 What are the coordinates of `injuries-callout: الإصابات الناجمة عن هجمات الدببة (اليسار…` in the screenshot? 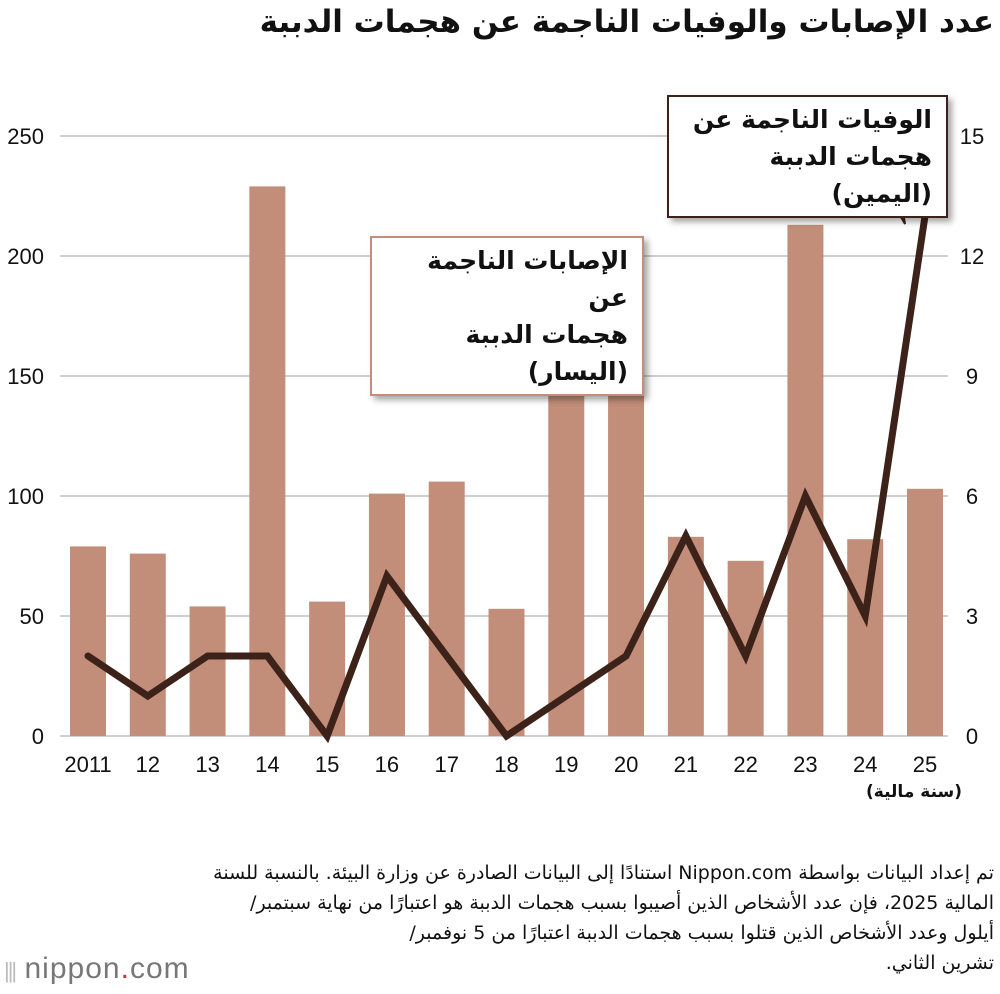 It's located at (507, 316).